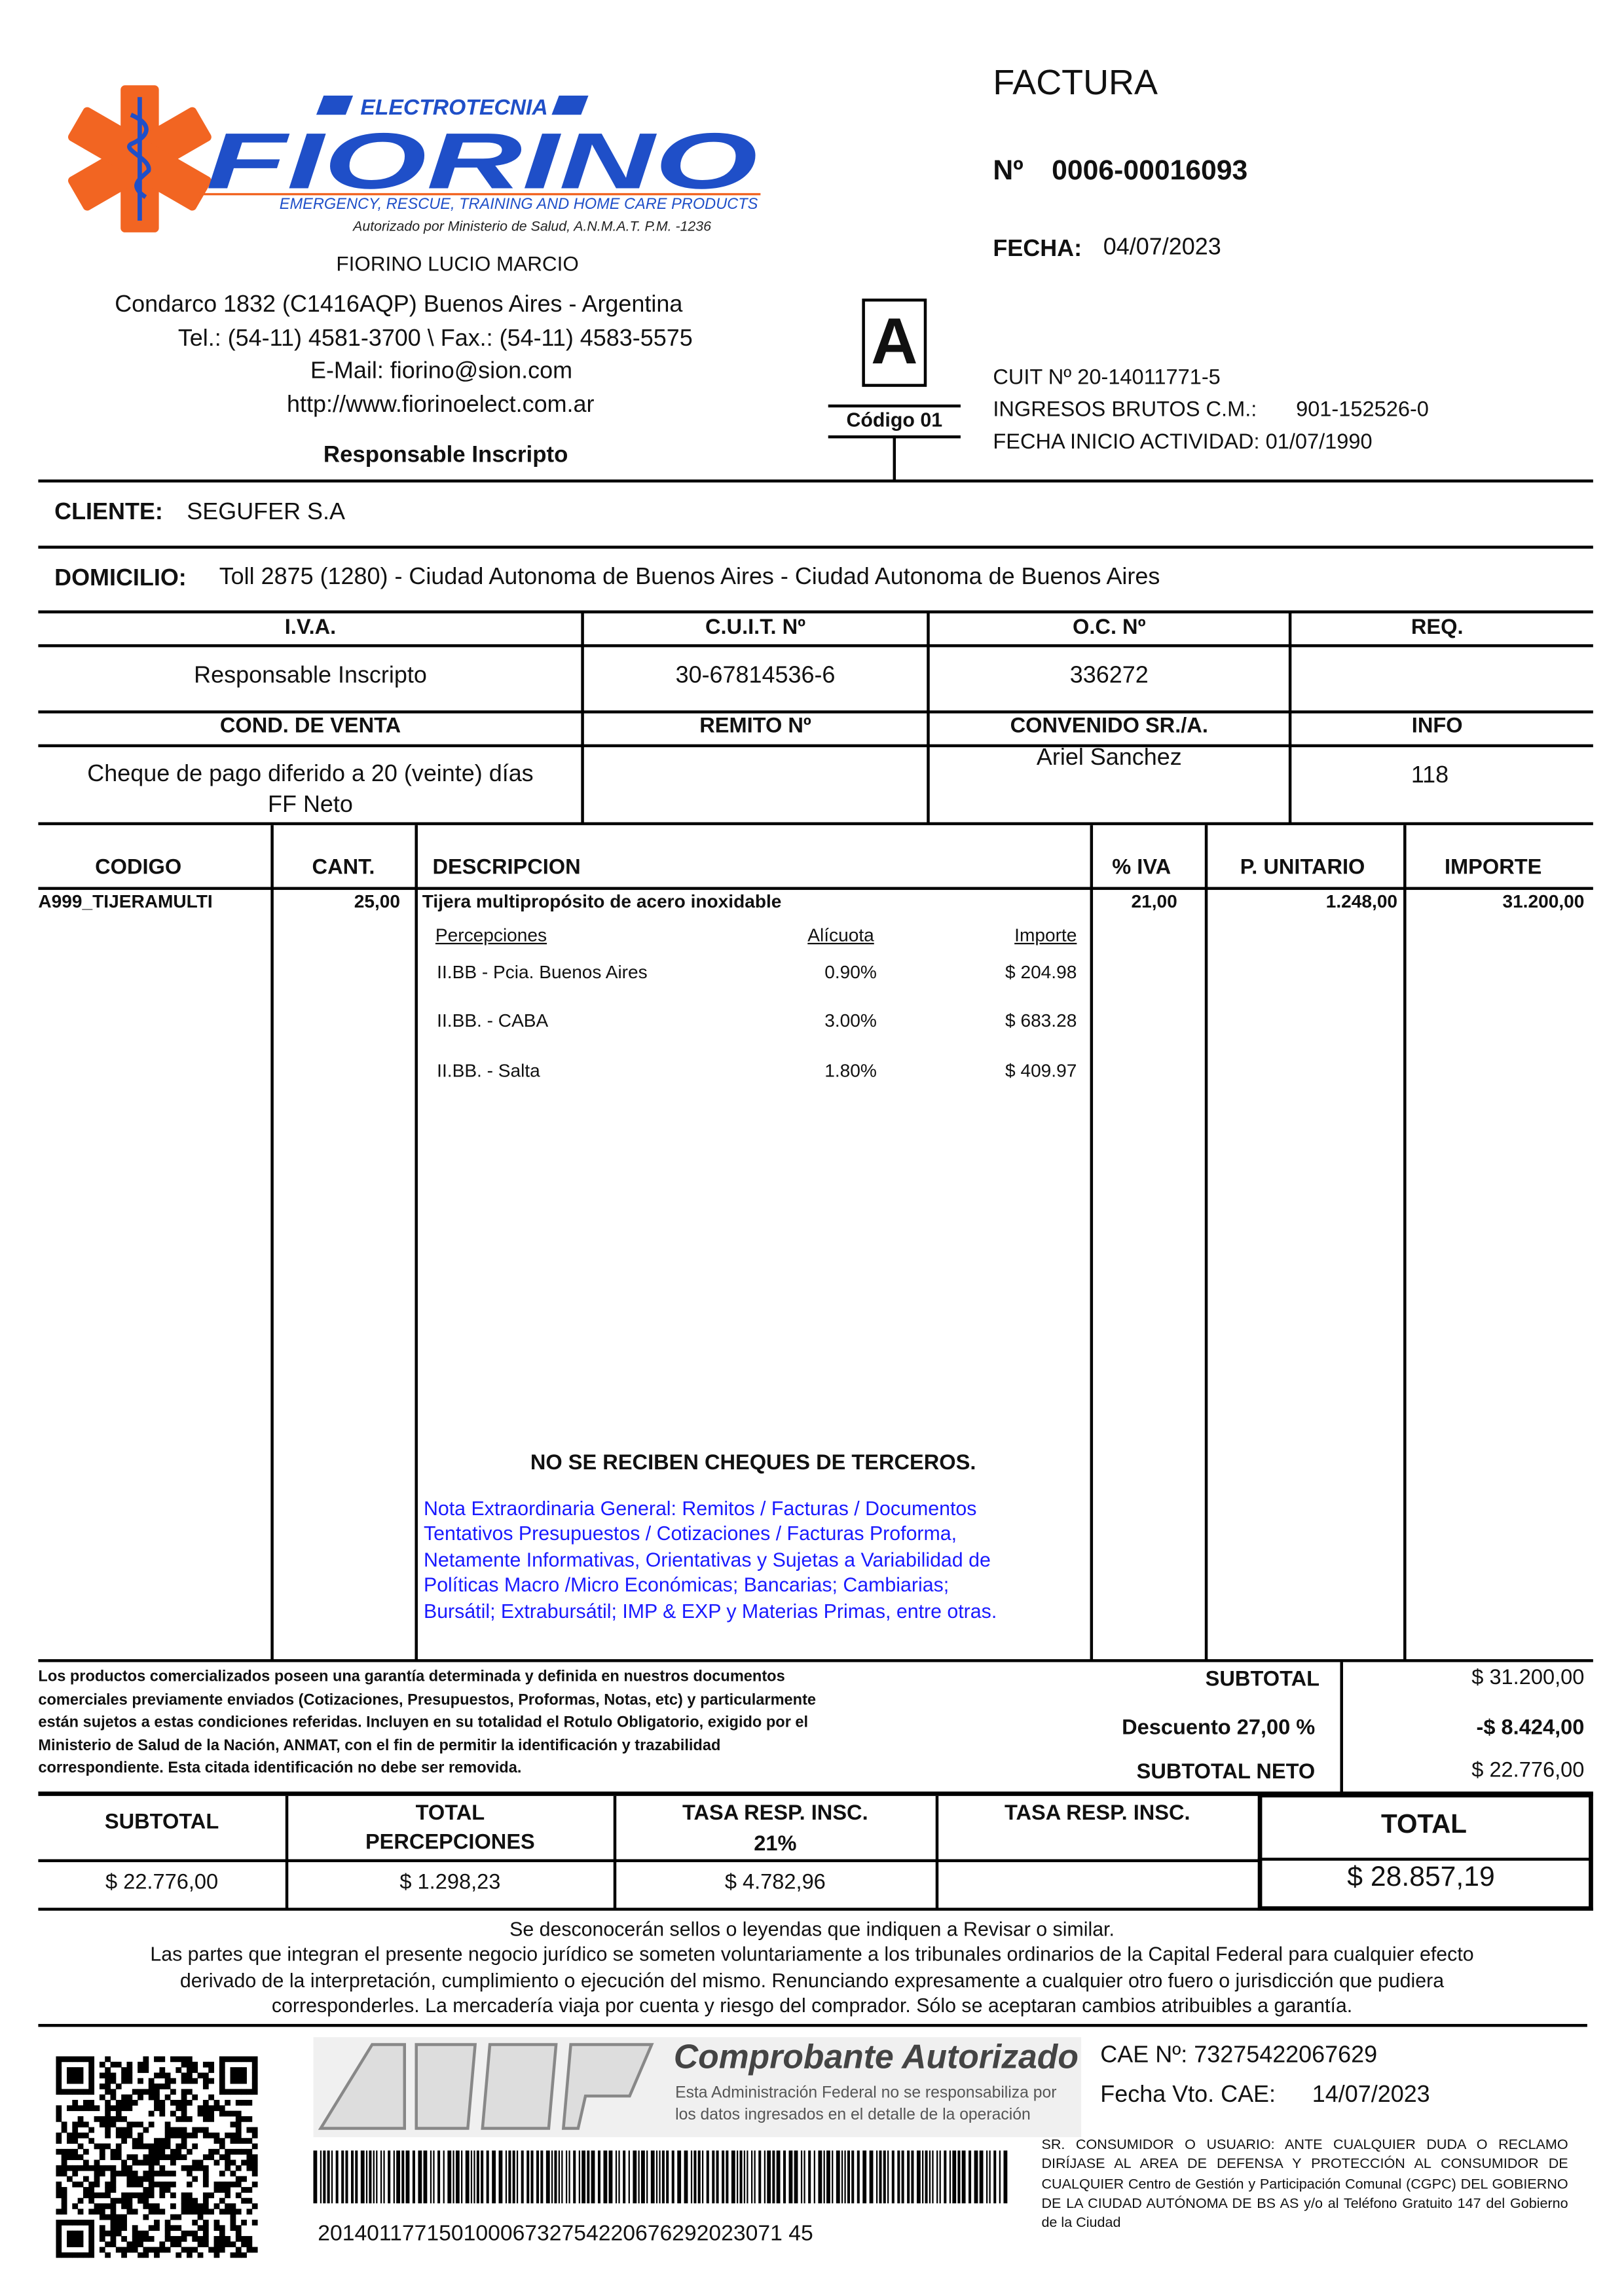 Image resolution: width=1624 pixels, height=2295 pixels. Describe the element at coordinates (441, 405) in the screenshot. I see `company-website: http://www.fiorinoelect.com.ar` at that location.